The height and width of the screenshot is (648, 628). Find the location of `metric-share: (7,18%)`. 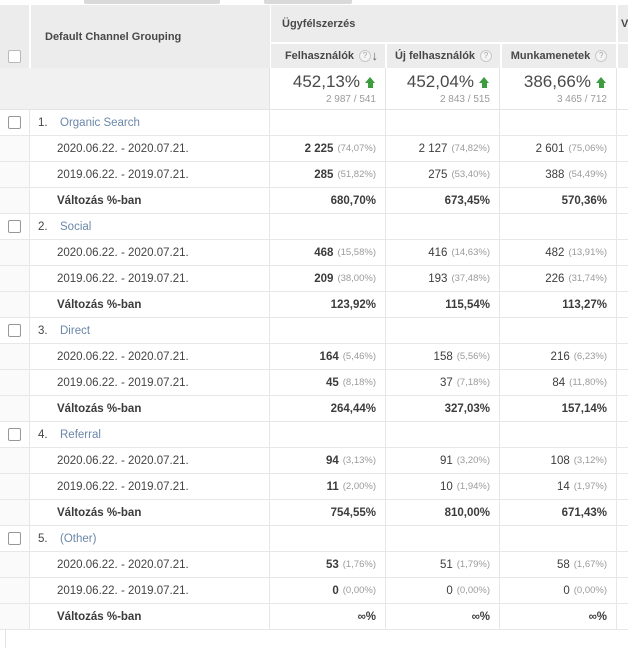

metric-share: (7,18%) is located at coordinates (473, 382).